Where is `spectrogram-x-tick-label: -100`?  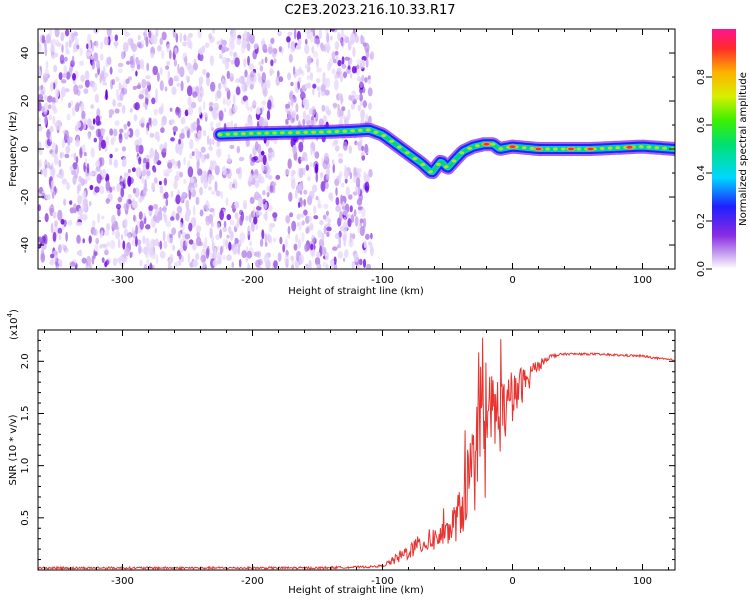 spectrogram-x-tick-label: -100 is located at coordinates (382, 280).